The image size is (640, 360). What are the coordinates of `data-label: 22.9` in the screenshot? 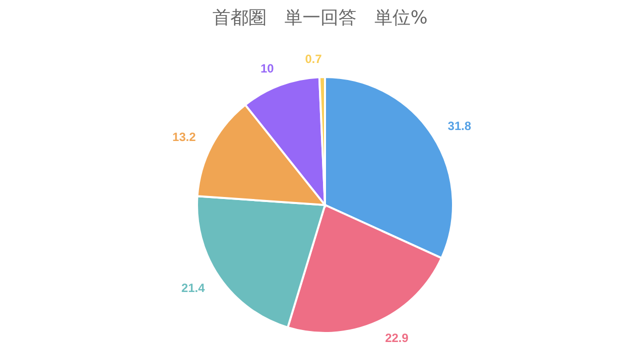 It's located at (397, 338).